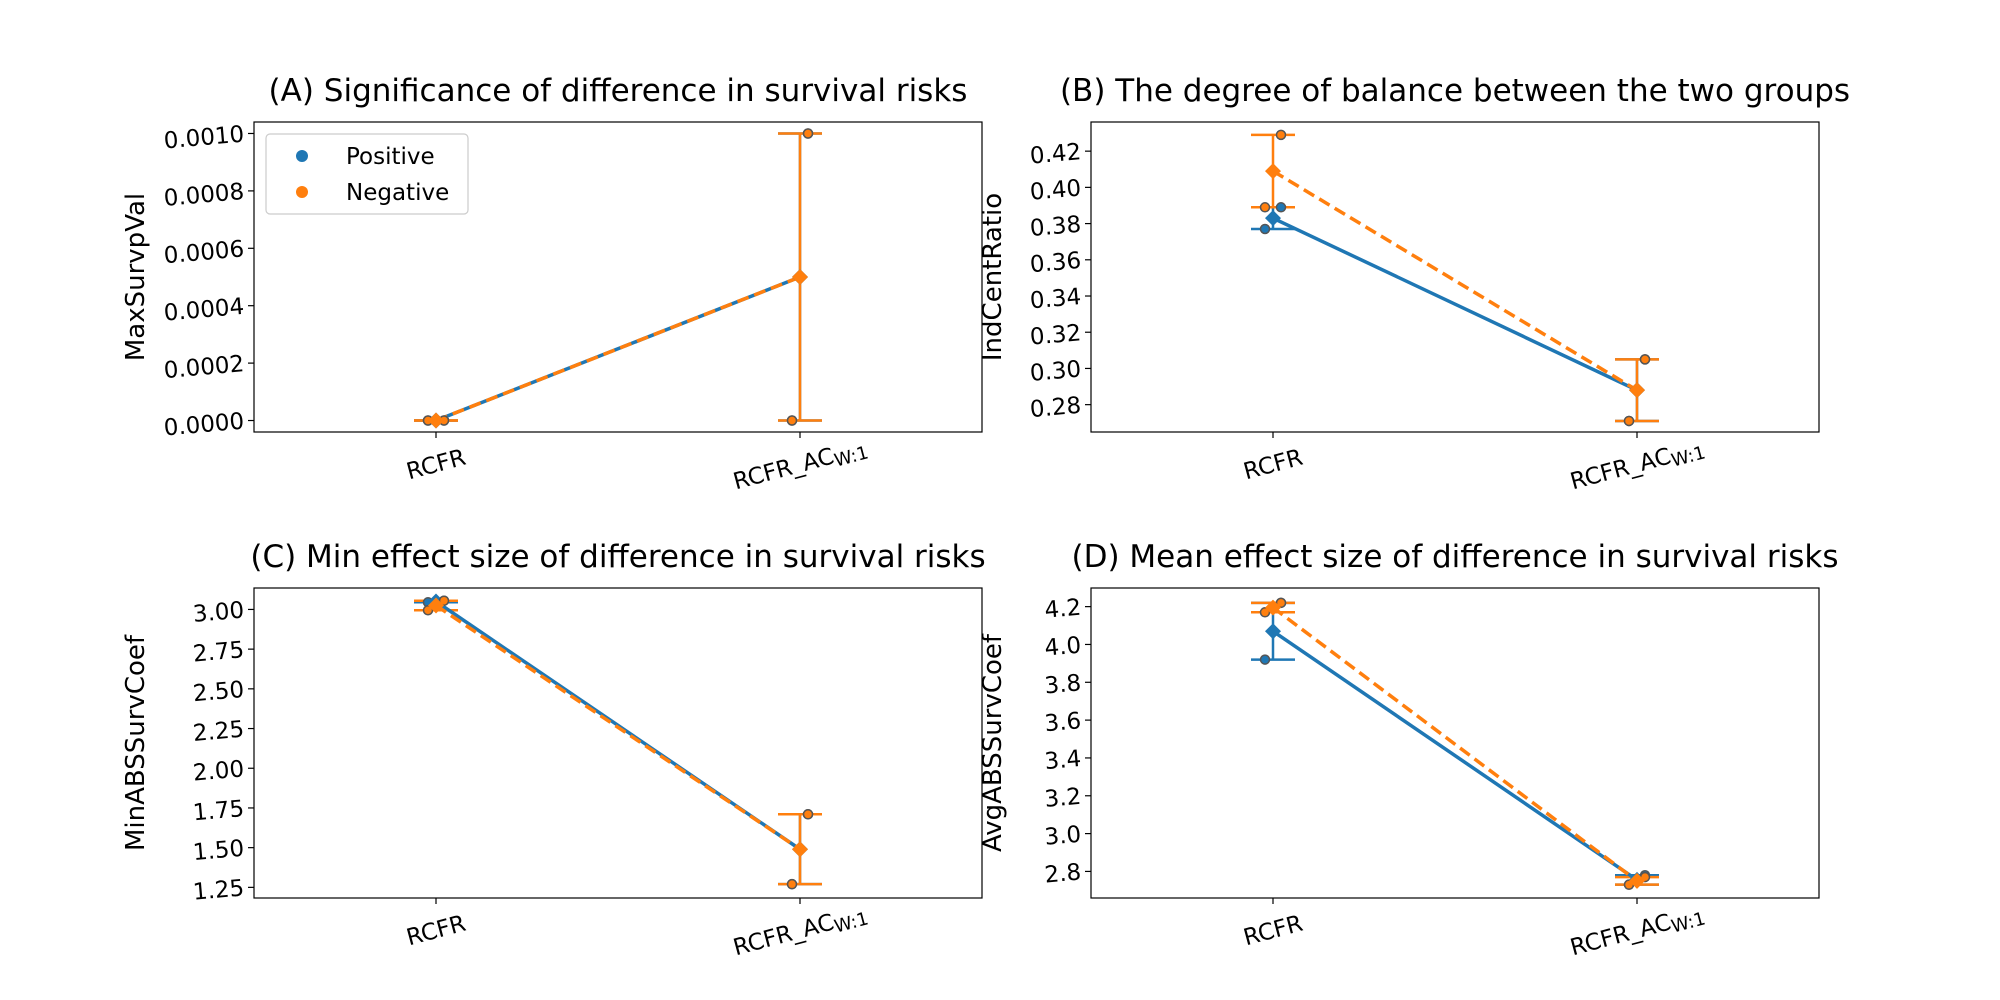 Image resolution: width=2000 pixels, height=1000 pixels. Describe the element at coordinates (993, 742) in the screenshot. I see `y-axis-label: AvgABSSurvCoef` at that location.